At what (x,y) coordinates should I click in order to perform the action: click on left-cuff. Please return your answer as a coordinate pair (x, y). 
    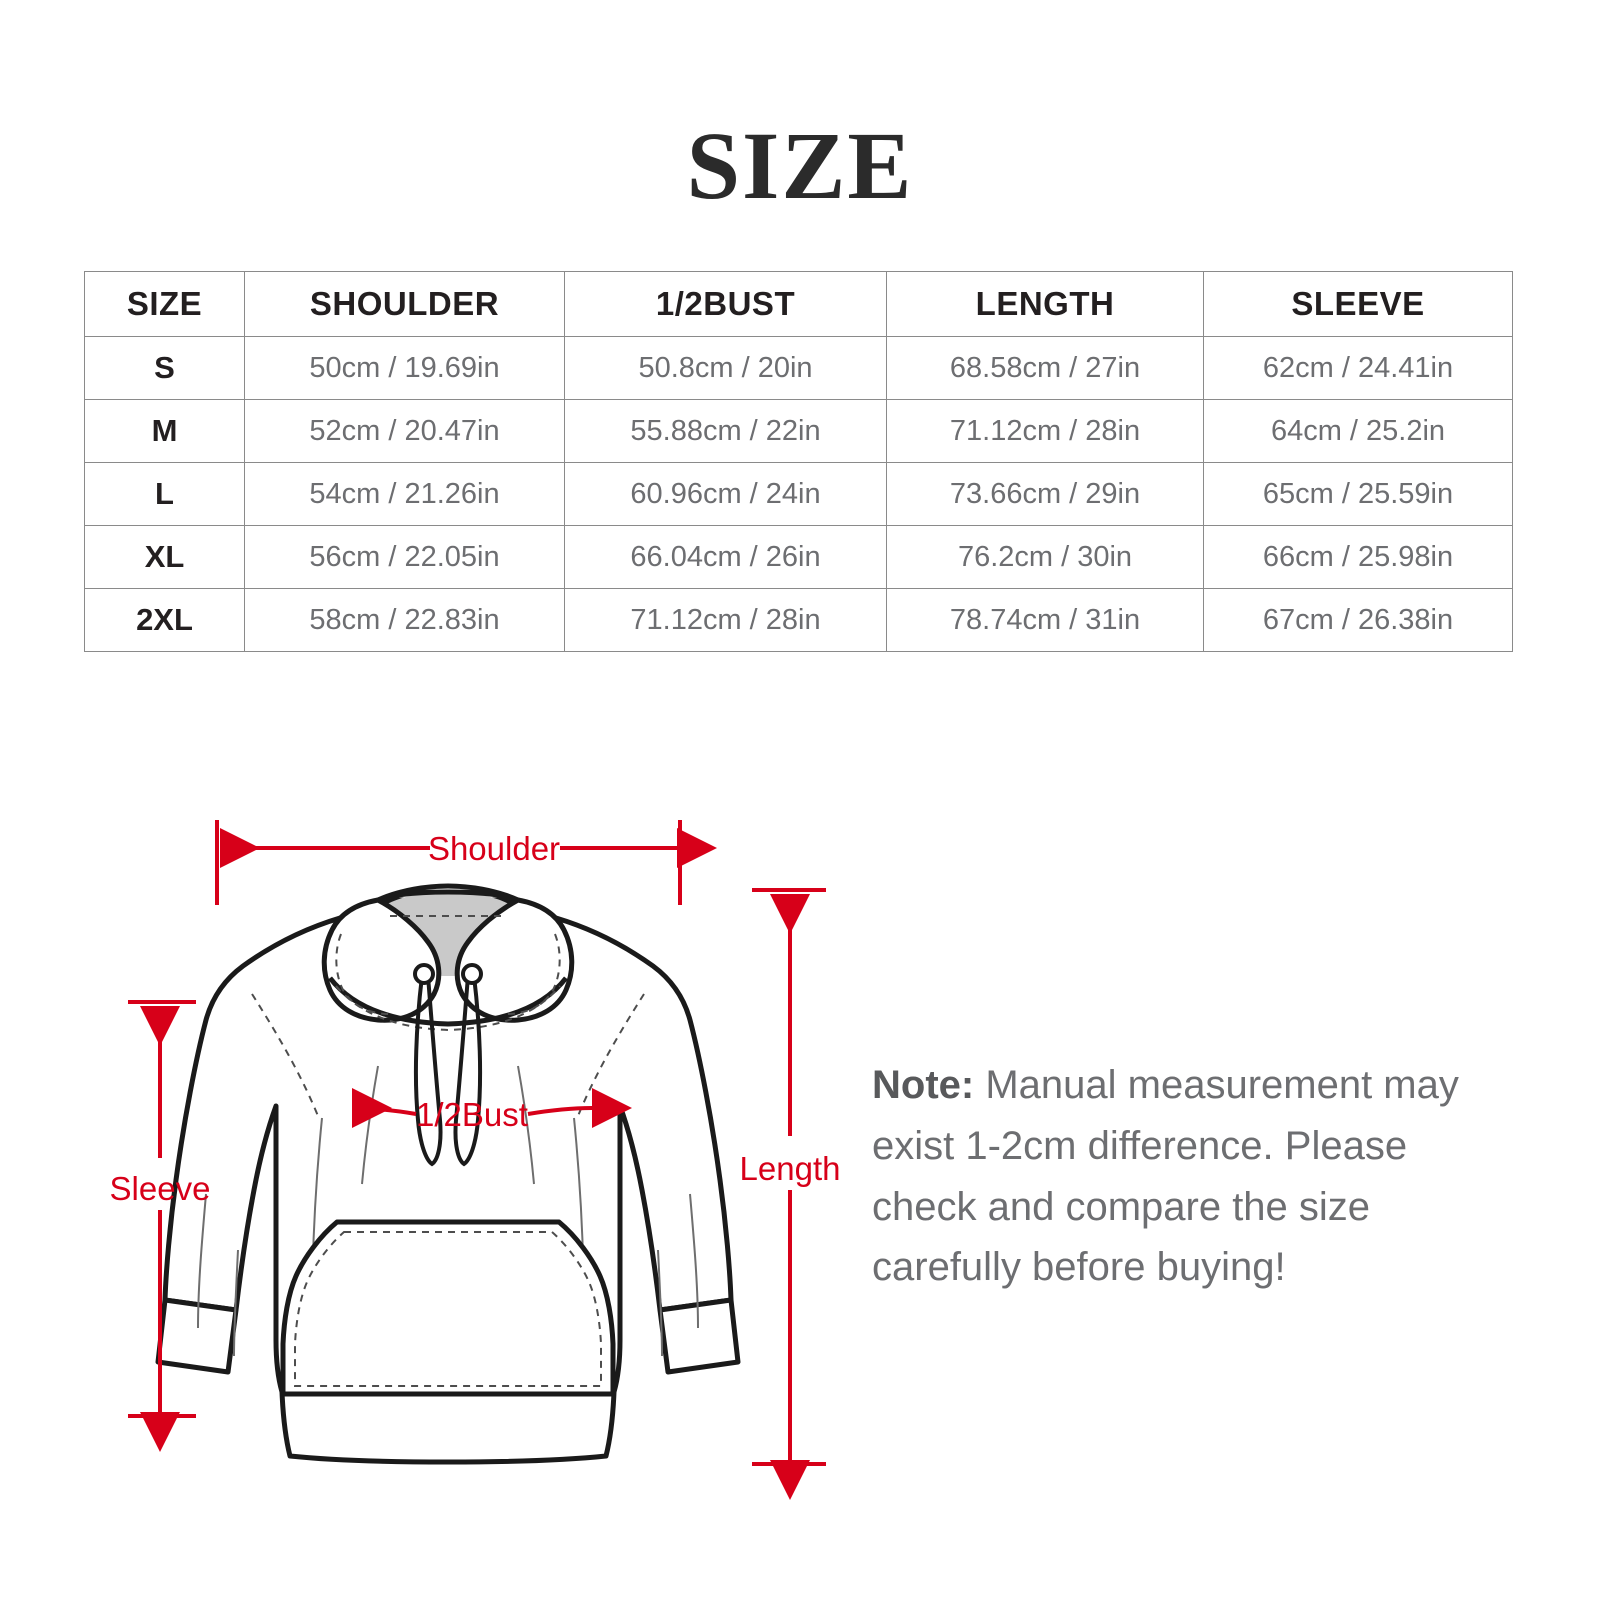
    Looking at the image, I should click on (197, 1336).